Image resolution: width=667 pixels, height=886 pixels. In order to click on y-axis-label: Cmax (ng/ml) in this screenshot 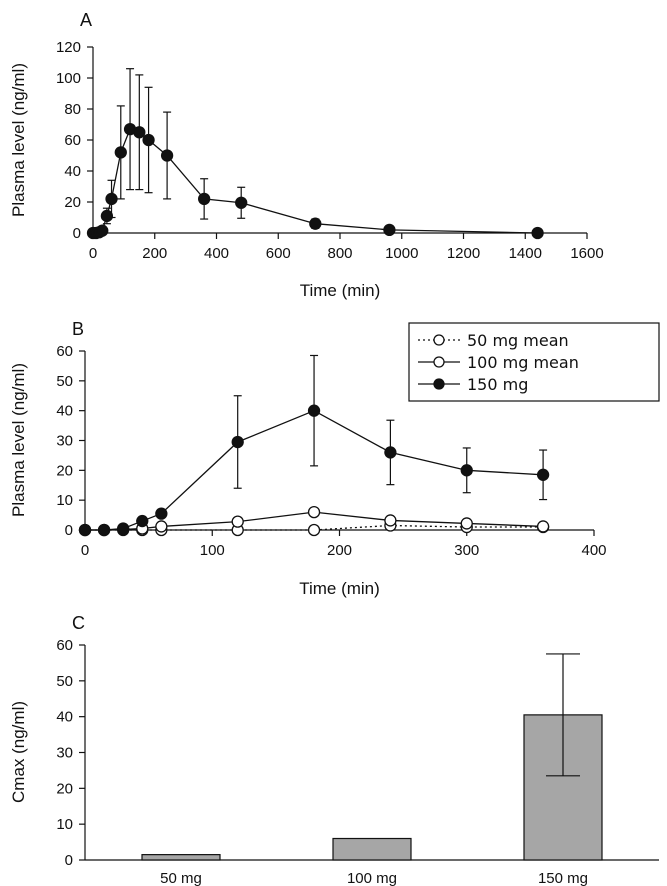, I will do `click(18, 752)`.